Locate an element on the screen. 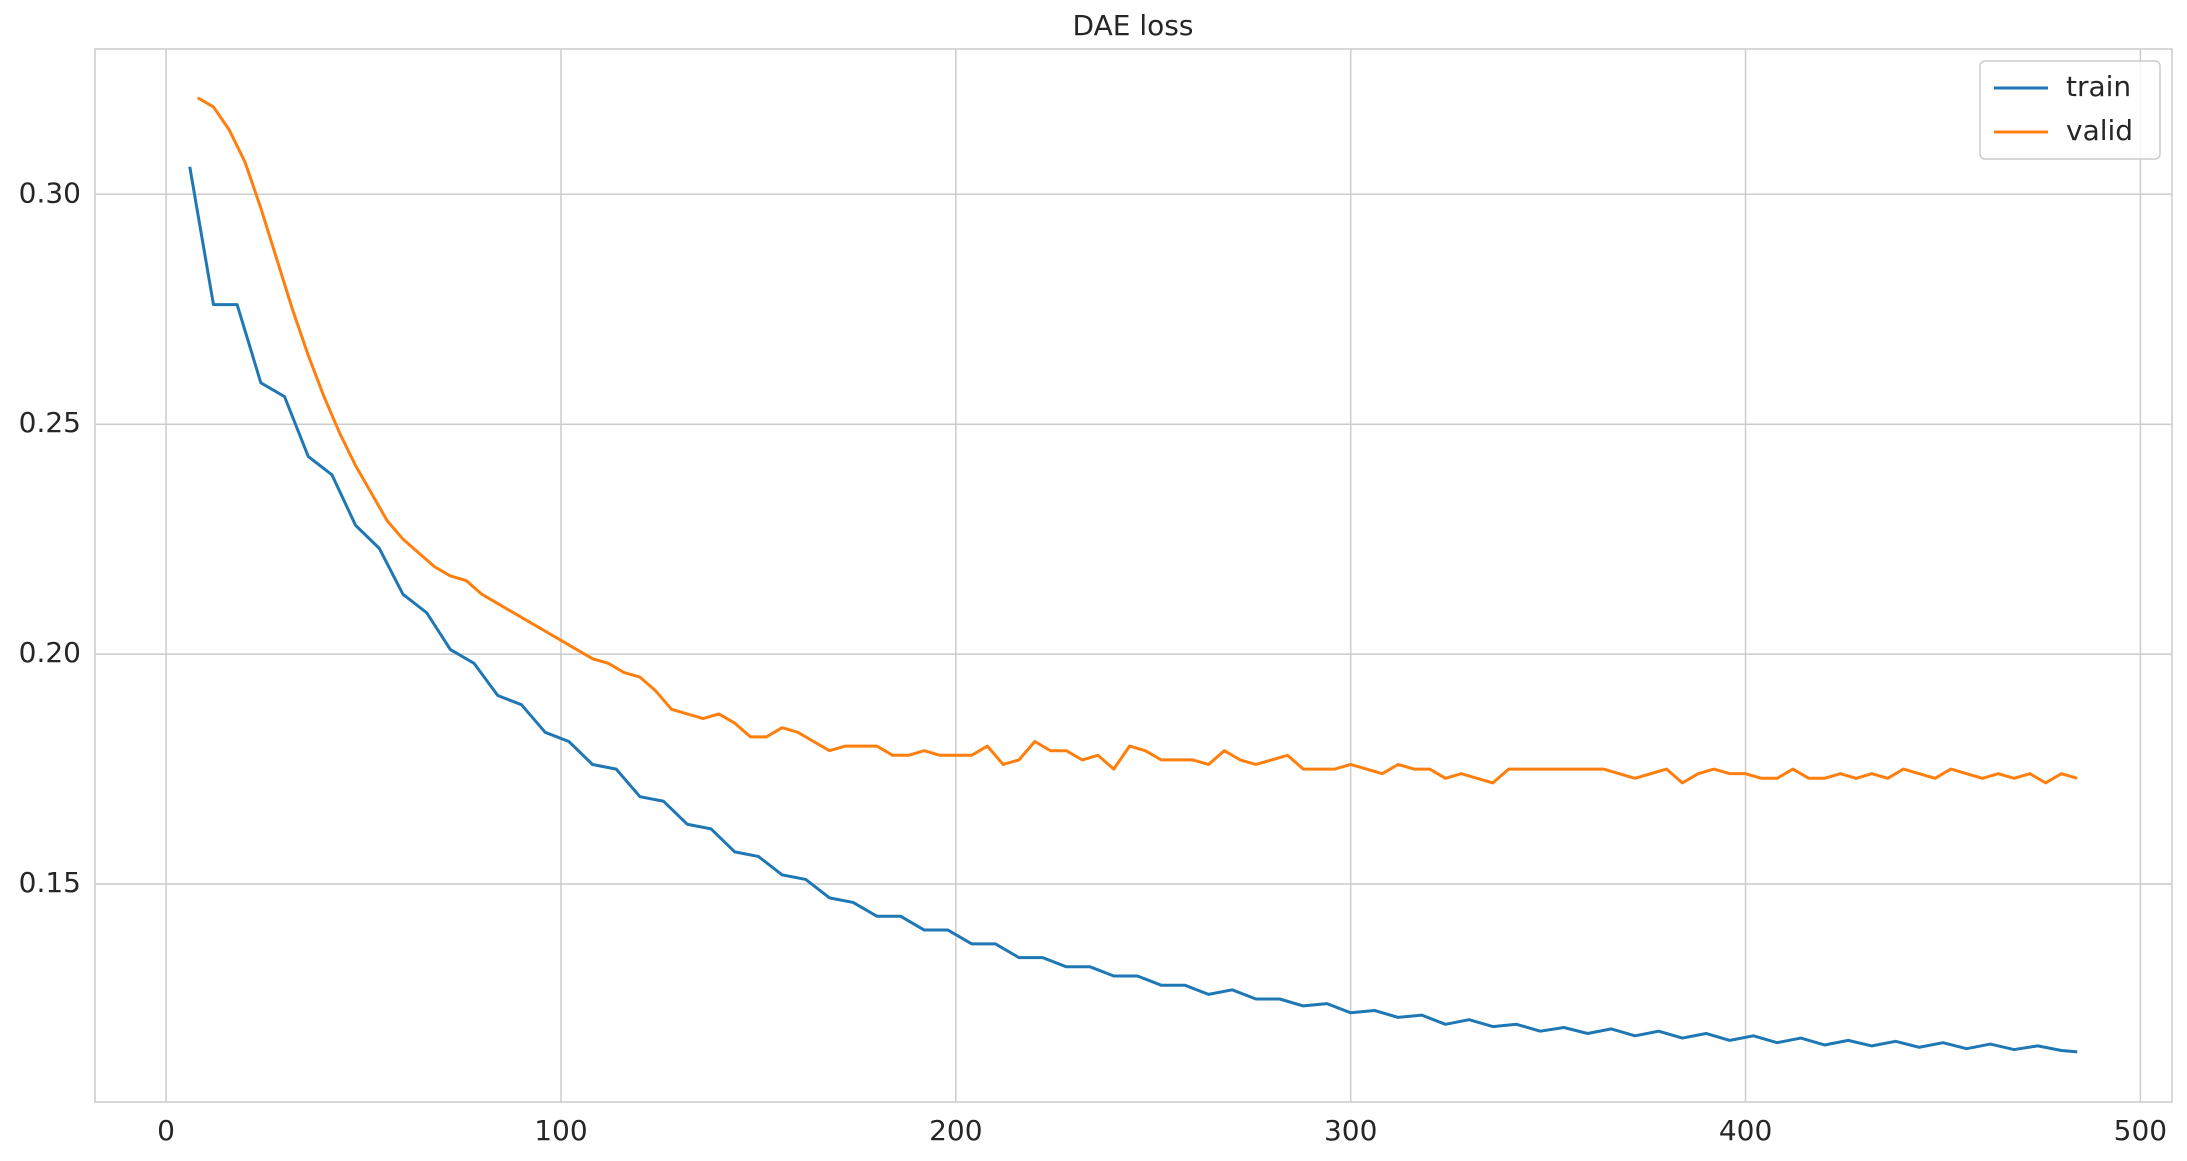  chart-title: DAE loss is located at coordinates (1133, 25).